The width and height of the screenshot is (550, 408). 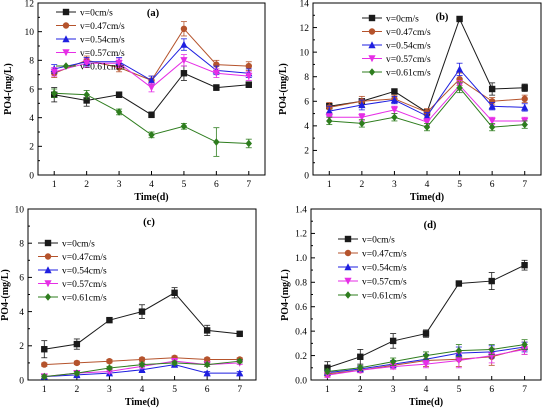 I want to click on y-tick-label: 1.4, so click(x=301, y=210).